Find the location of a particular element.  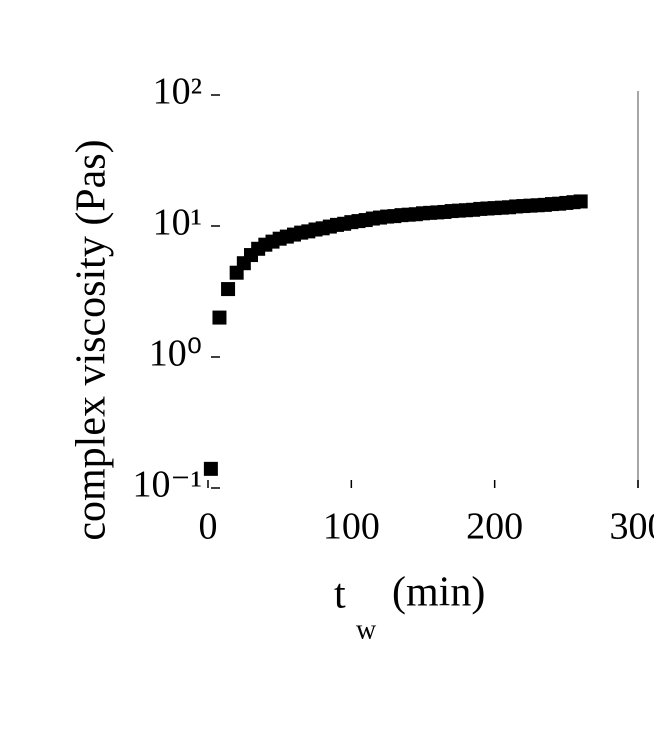

x-axis-label-unit: (min) is located at coordinates (438, 593).